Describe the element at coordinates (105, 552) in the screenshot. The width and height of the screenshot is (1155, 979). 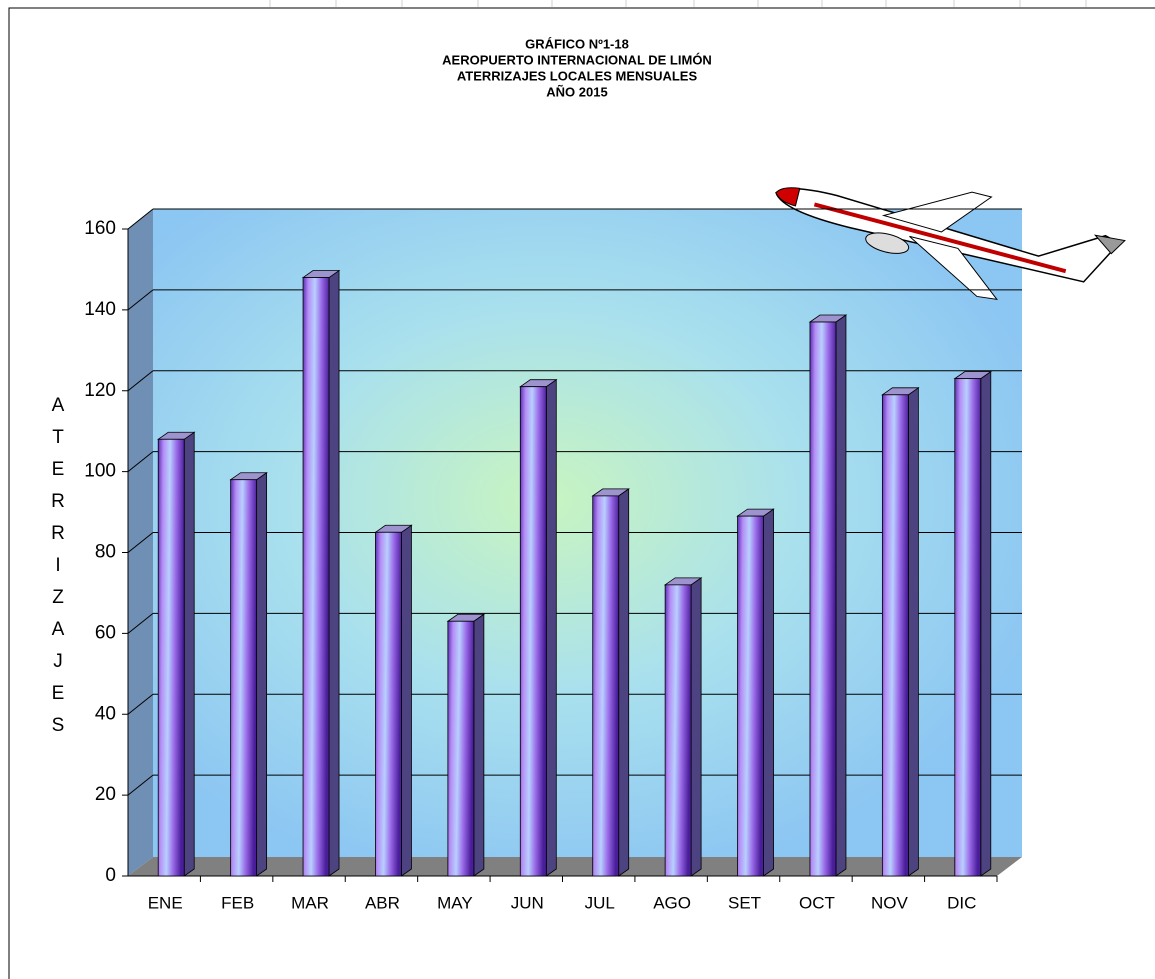
I see `y-tick-label: 80` at that location.